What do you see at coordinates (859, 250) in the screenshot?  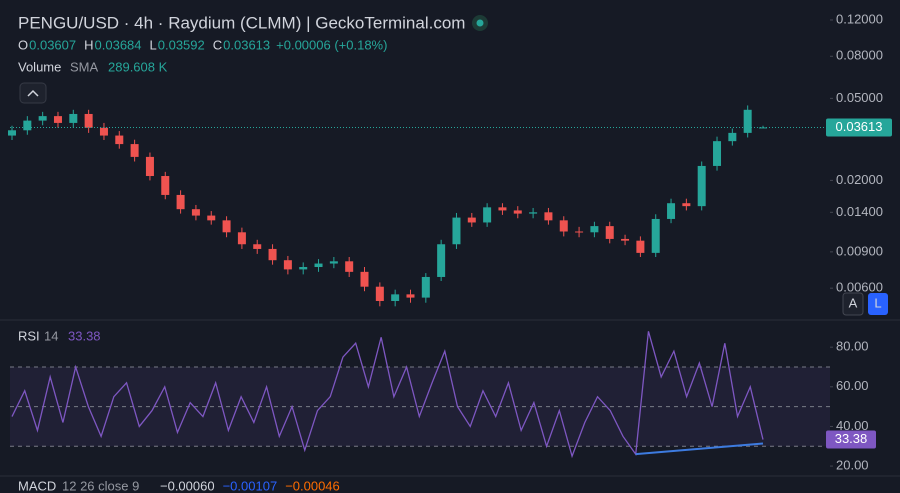 I see `y-tick-label: 0.00900` at bounding box center [859, 250].